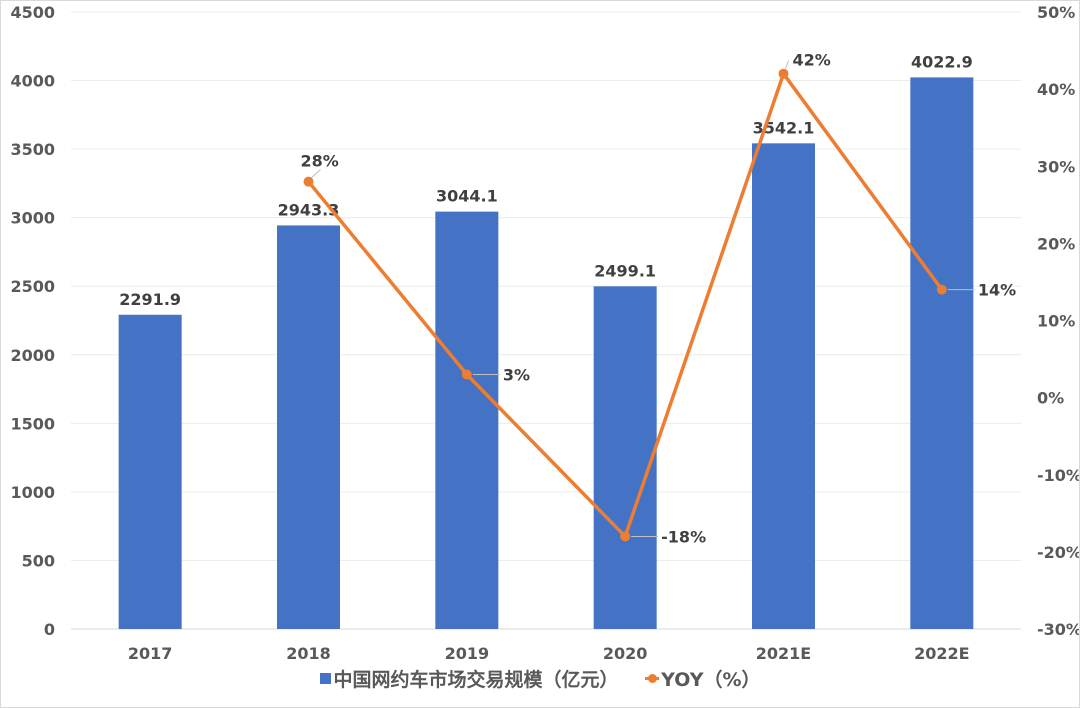 The width and height of the screenshot is (1080, 708). I want to click on yoy-value-label: 42%, so click(812, 60).